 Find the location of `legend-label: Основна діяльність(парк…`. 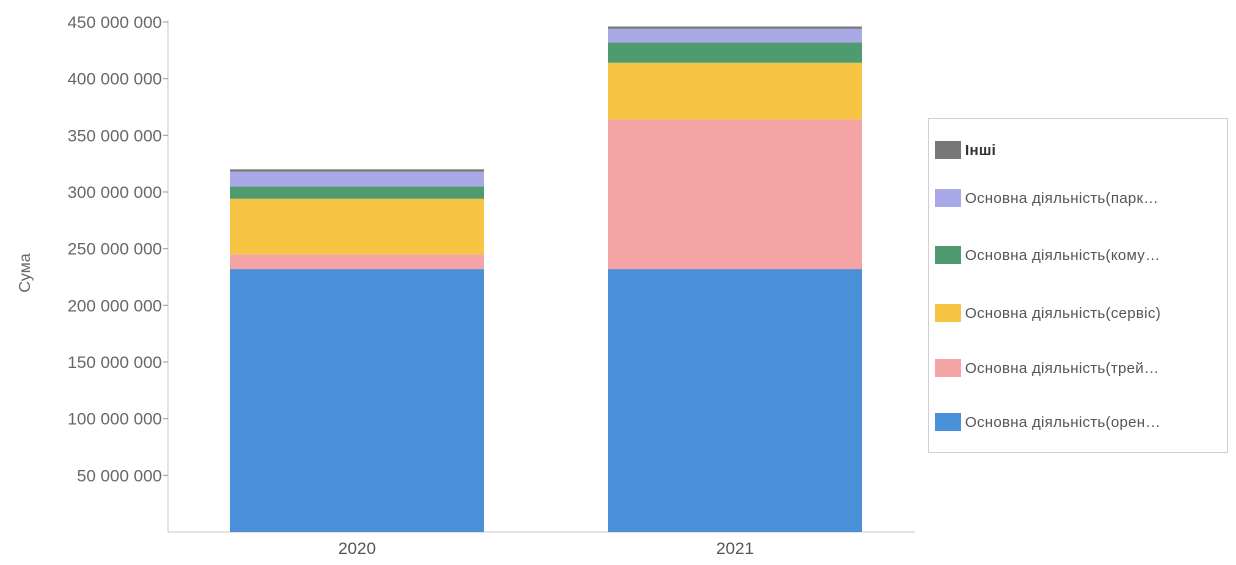

legend-label: Основна діяльність(парк… is located at coordinates (1062, 198).